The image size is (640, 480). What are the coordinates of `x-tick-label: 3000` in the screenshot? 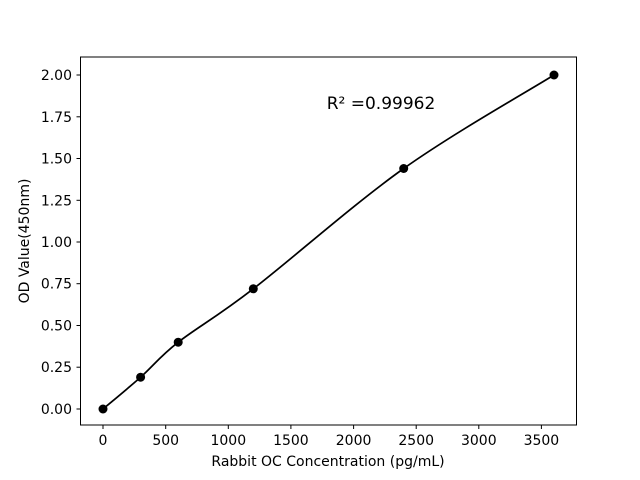 It's located at (479, 441).